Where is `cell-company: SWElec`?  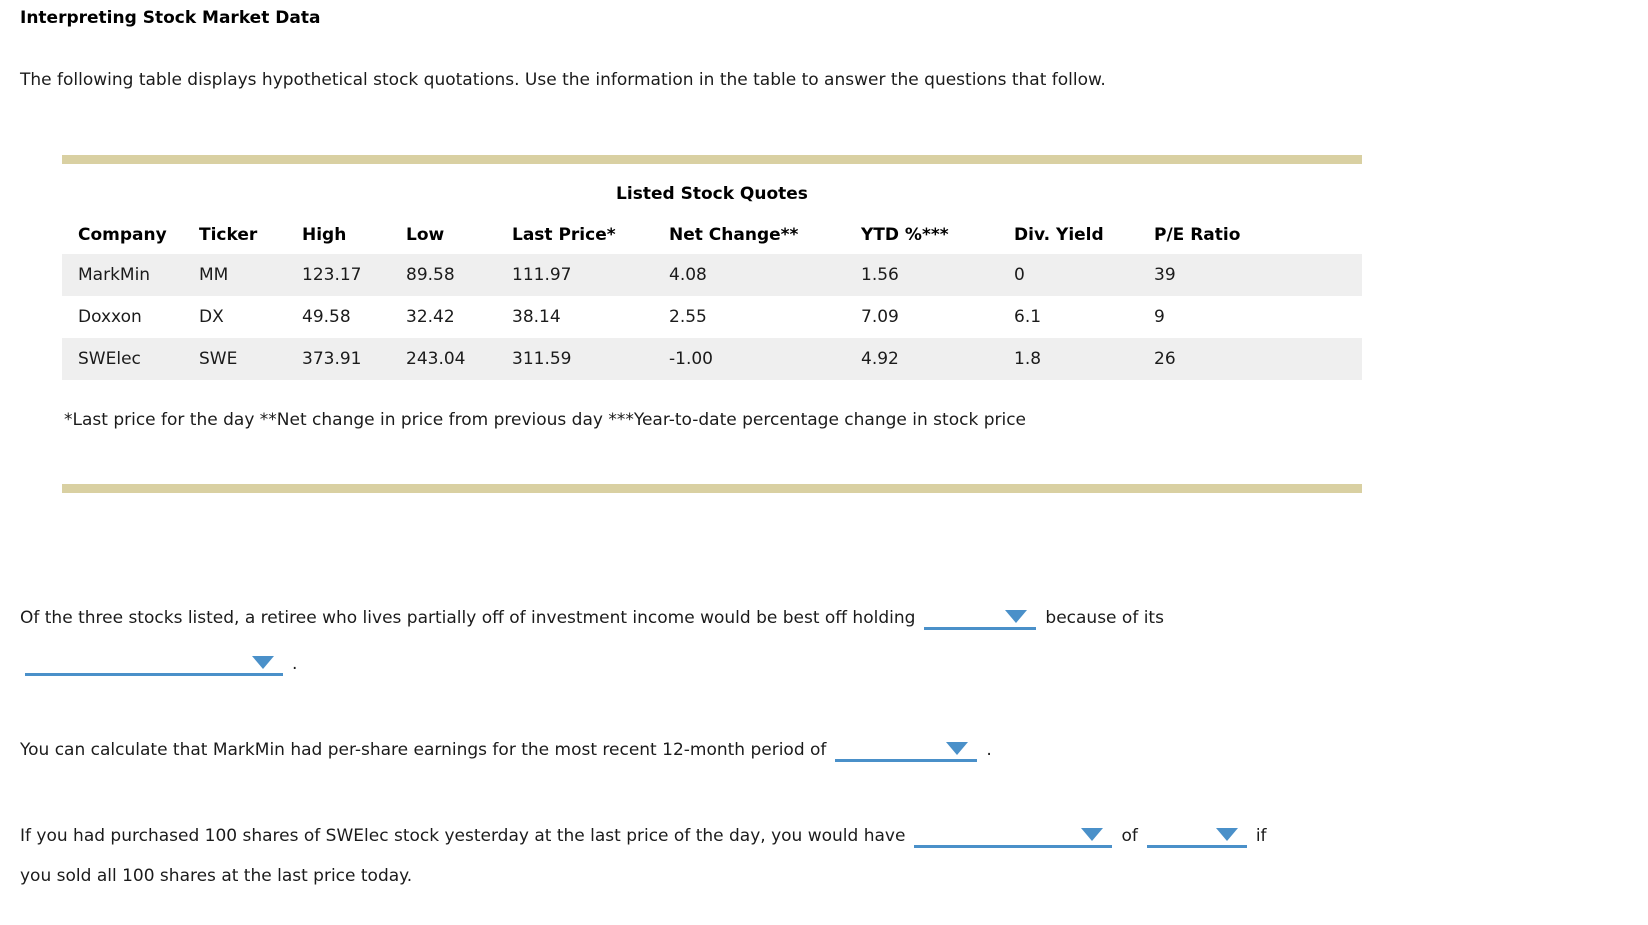
cell-company: SWElec is located at coordinates (109, 359).